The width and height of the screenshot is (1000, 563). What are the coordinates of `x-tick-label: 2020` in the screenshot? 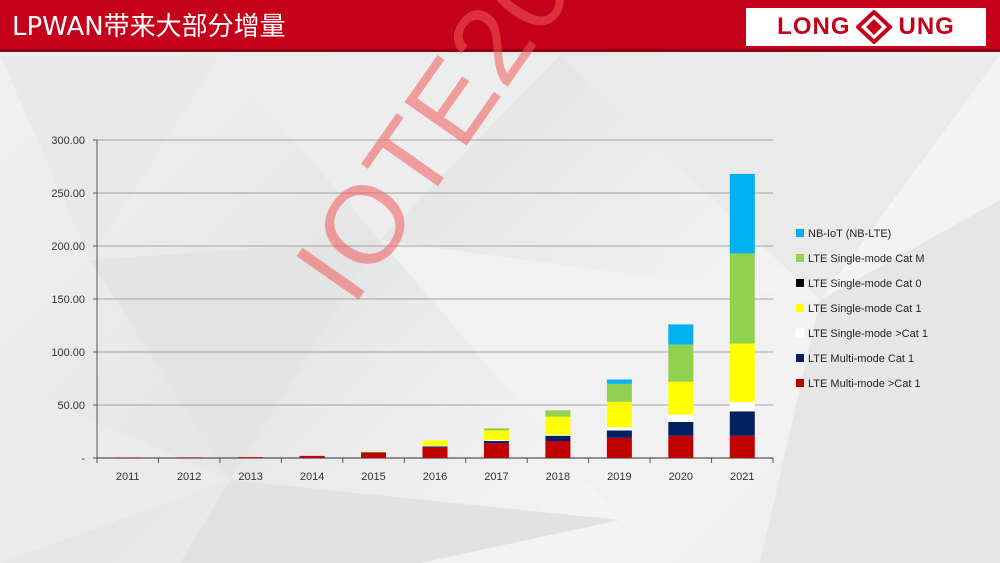 It's located at (681, 477).